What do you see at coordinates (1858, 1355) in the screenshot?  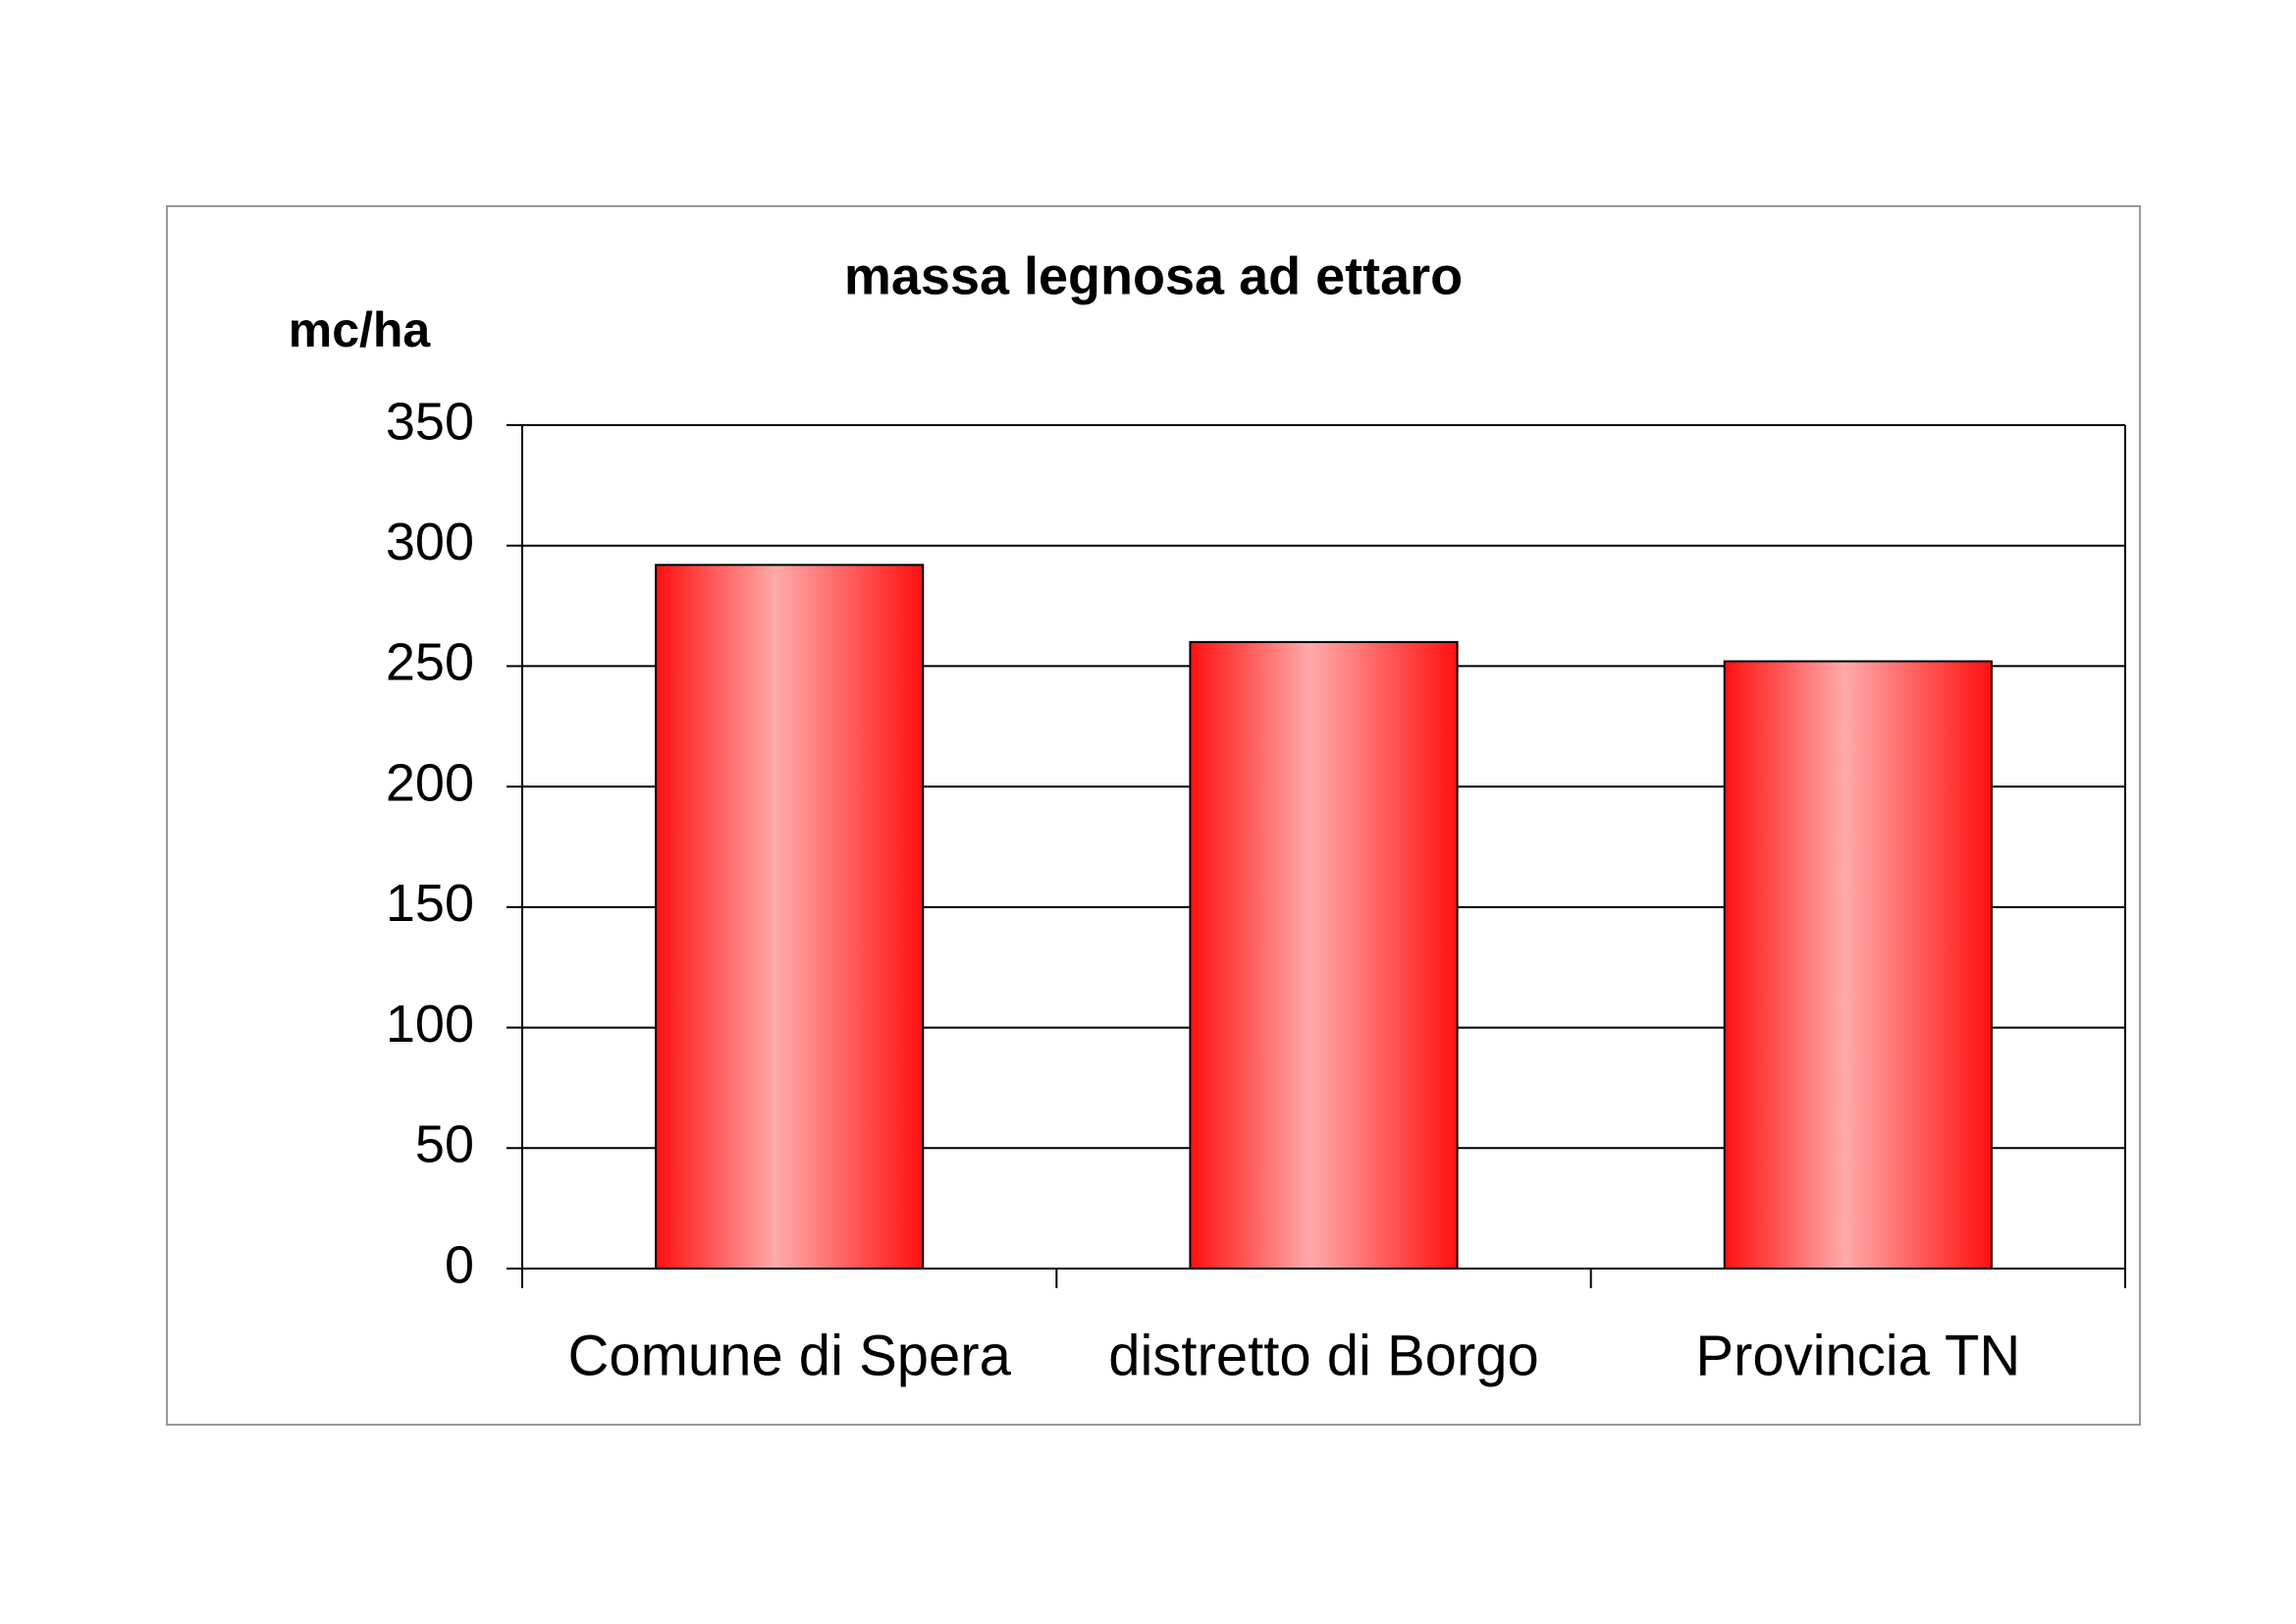 I see `x-tick-label: Provincia TN` at bounding box center [1858, 1355].